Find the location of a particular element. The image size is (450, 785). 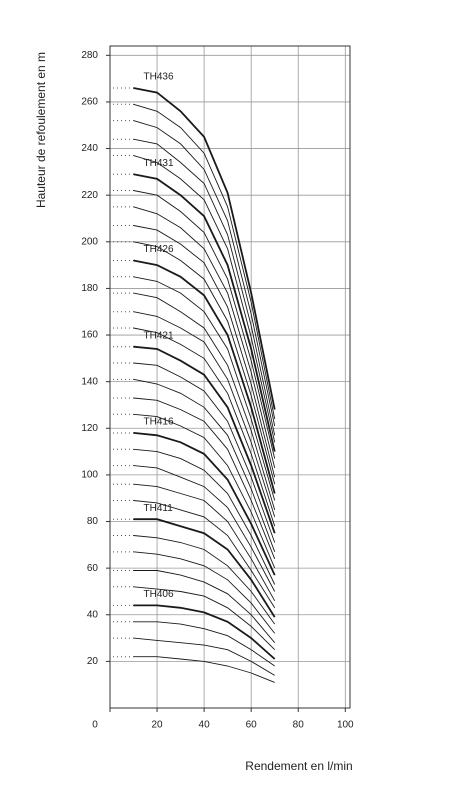

x-tick-label: 80 is located at coordinates (299, 725).